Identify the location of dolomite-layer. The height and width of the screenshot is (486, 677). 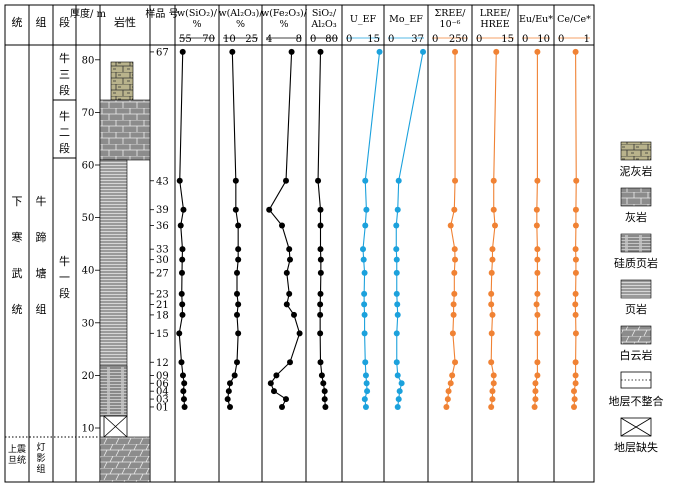
(125, 459).